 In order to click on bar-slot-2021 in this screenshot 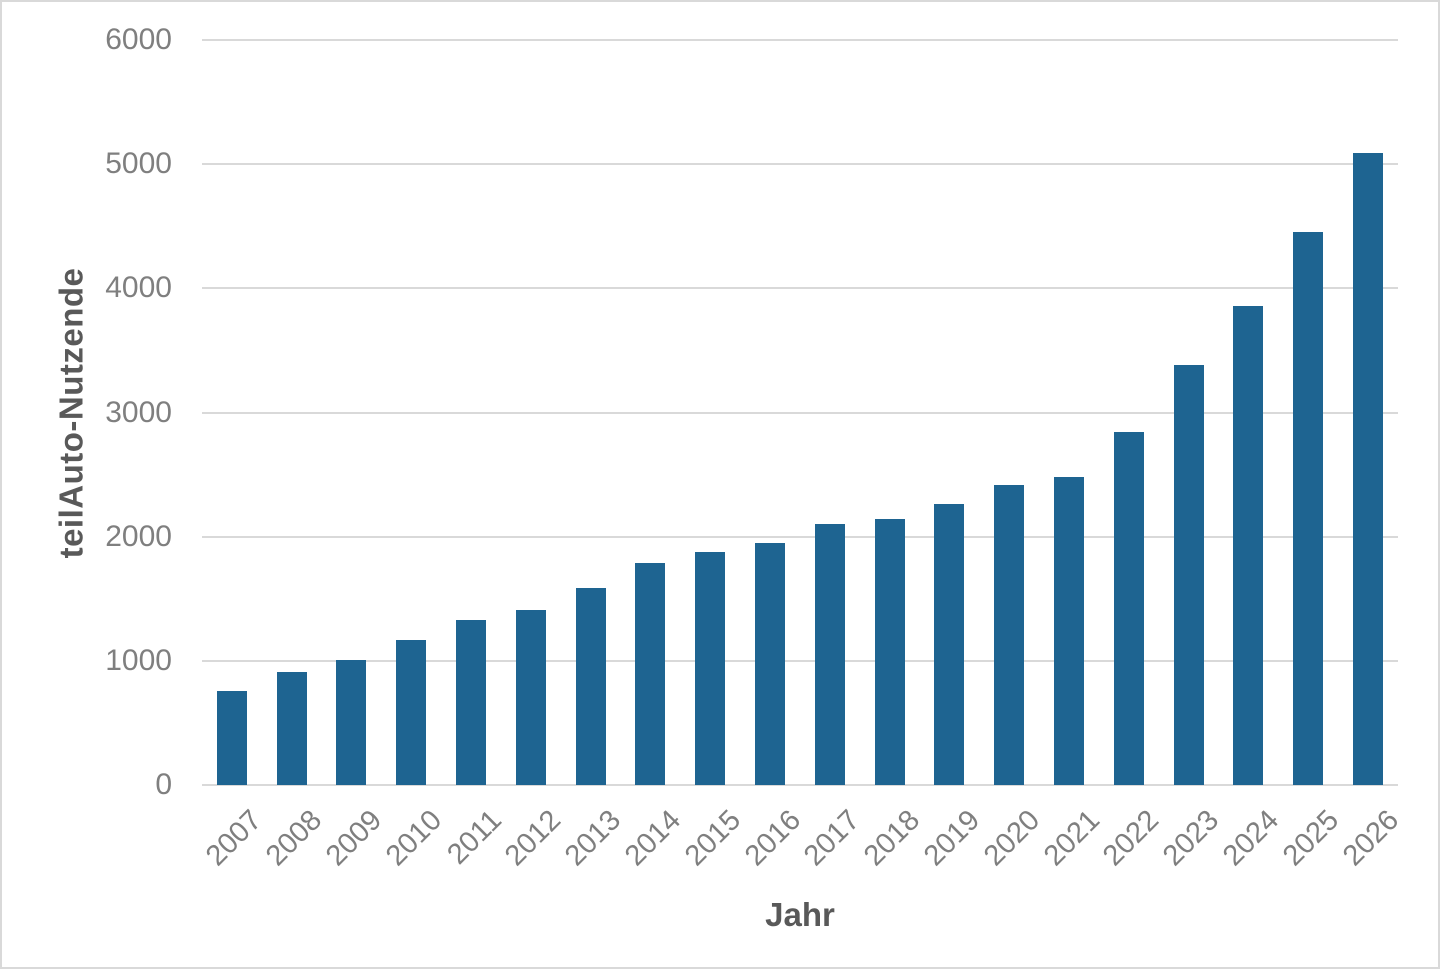, I will do `click(1069, 412)`.